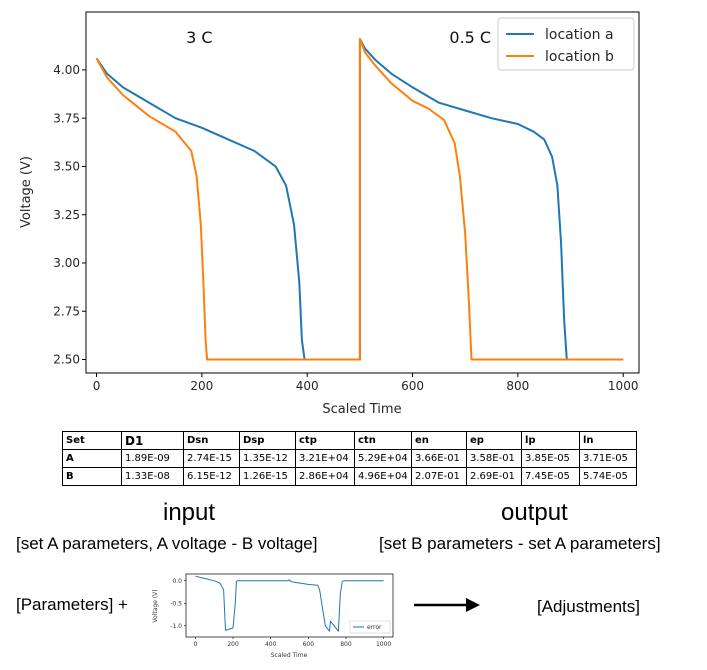  Describe the element at coordinates (579, 57) in the screenshot. I see `legend-label-location-b: location b` at that location.